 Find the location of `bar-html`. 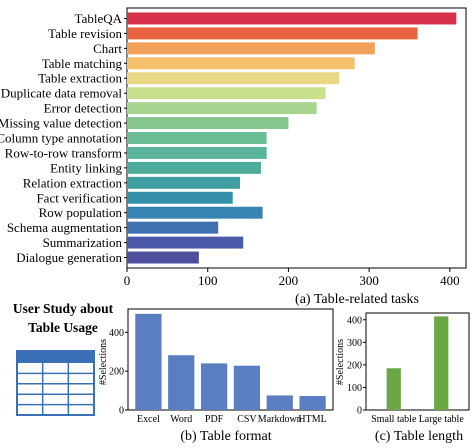

bar-html is located at coordinates (312, 403).